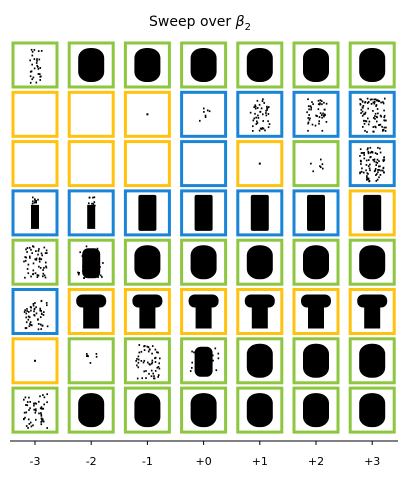 This screenshot has height=477, width=407. What do you see at coordinates (205, 454) in the screenshot?
I see `x-axis-ticks: -3 -2 -1 +0 +1 +2 +3` at bounding box center [205, 454].